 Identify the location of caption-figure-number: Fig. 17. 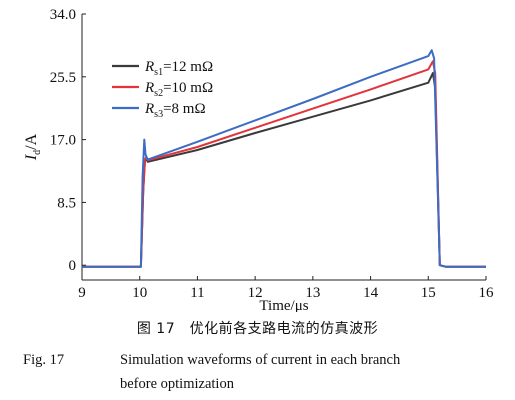
(44, 360).